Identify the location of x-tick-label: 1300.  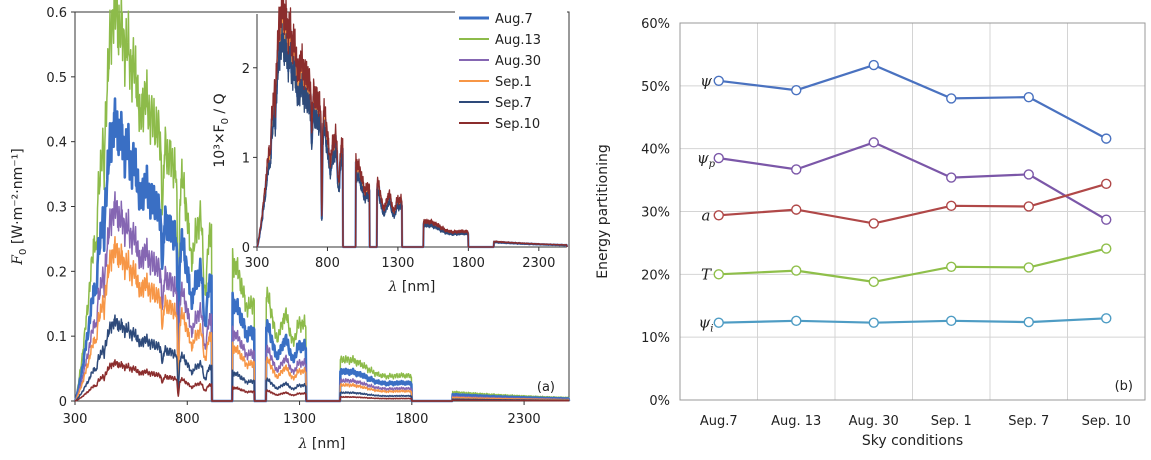
(299, 419).